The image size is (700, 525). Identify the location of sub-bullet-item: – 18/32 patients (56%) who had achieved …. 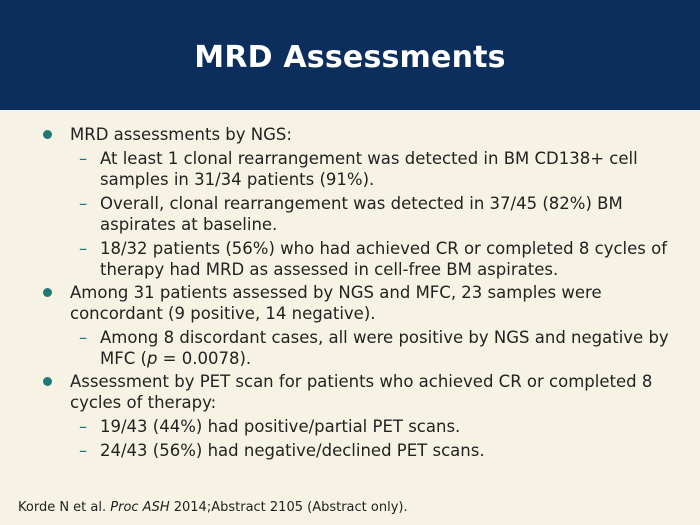
(350, 259).